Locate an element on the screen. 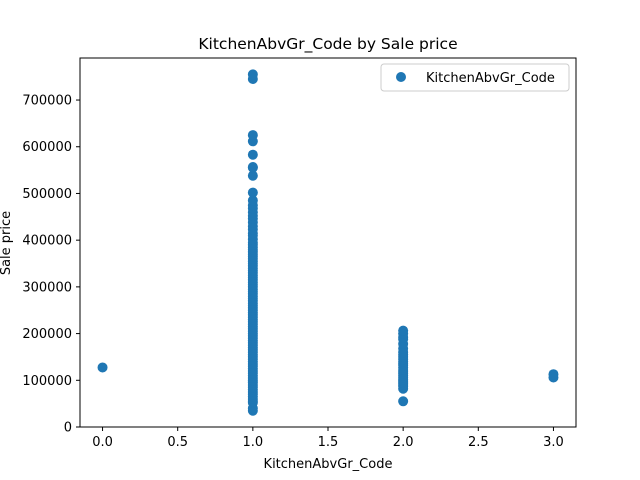 The width and height of the screenshot is (640, 480). legend-label: KitchenAbvGr_Code is located at coordinates (490, 78).